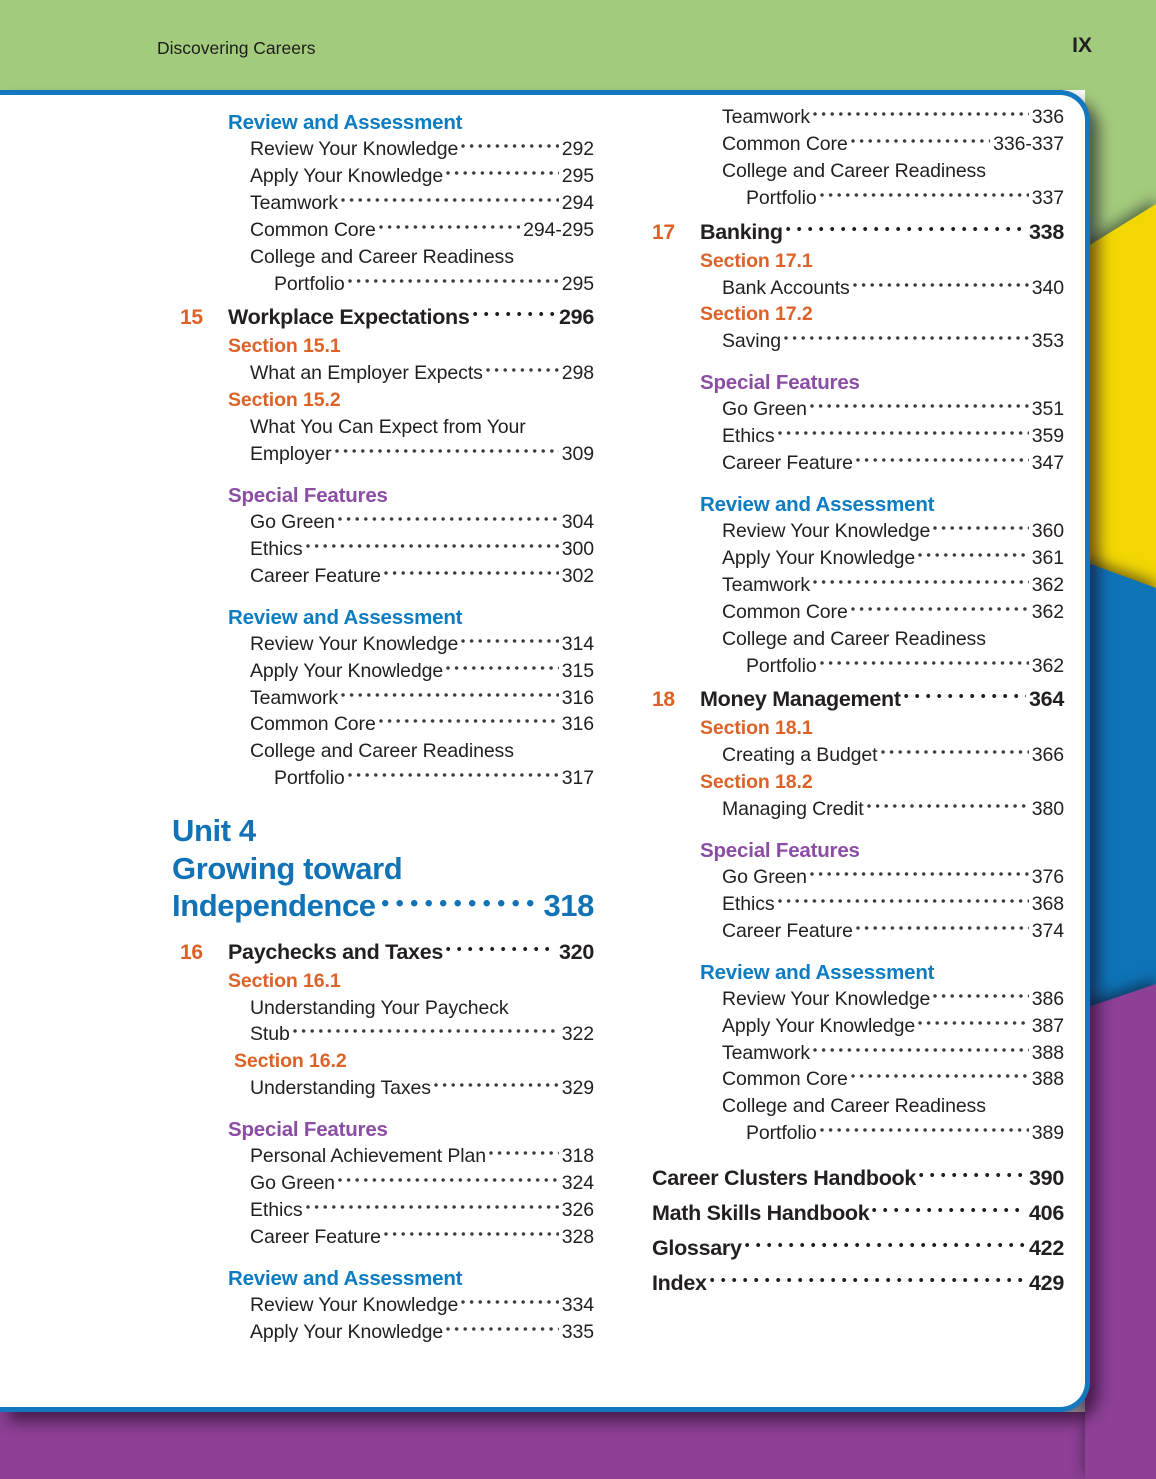 This screenshot has width=1156, height=1479. I want to click on toc-entry-page: 366, so click(1047, 755).